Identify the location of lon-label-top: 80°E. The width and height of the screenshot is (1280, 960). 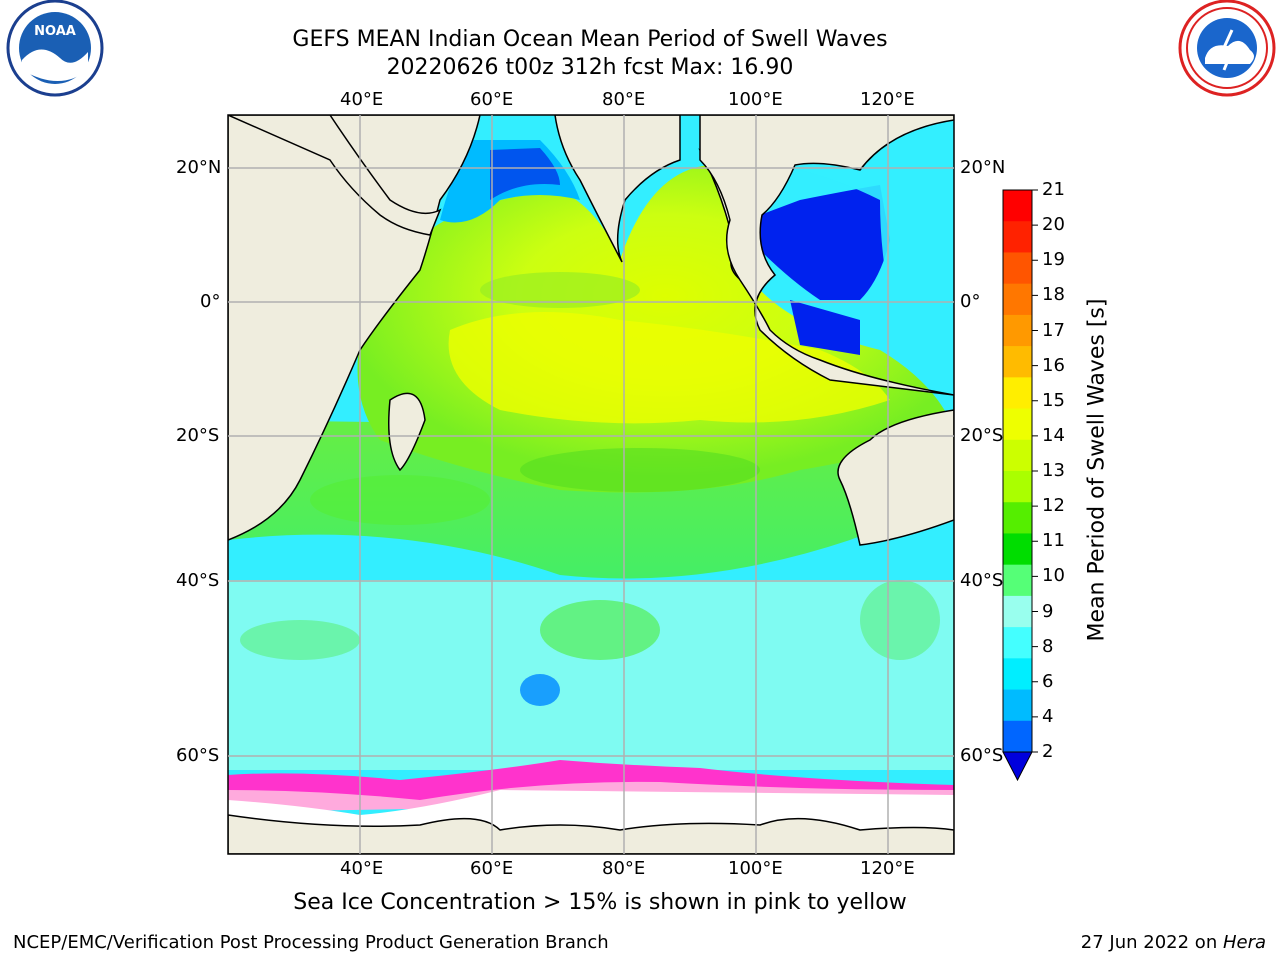
(624, 99).